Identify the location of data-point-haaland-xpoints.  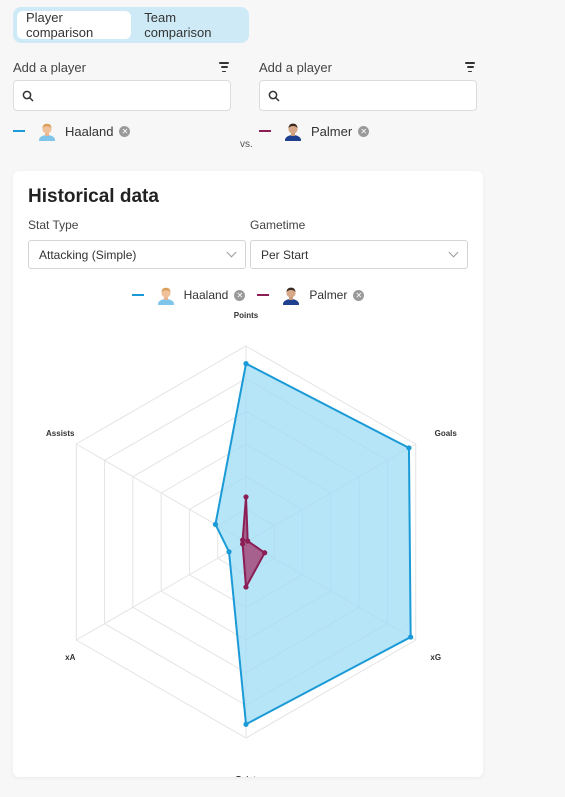
(246, 724).